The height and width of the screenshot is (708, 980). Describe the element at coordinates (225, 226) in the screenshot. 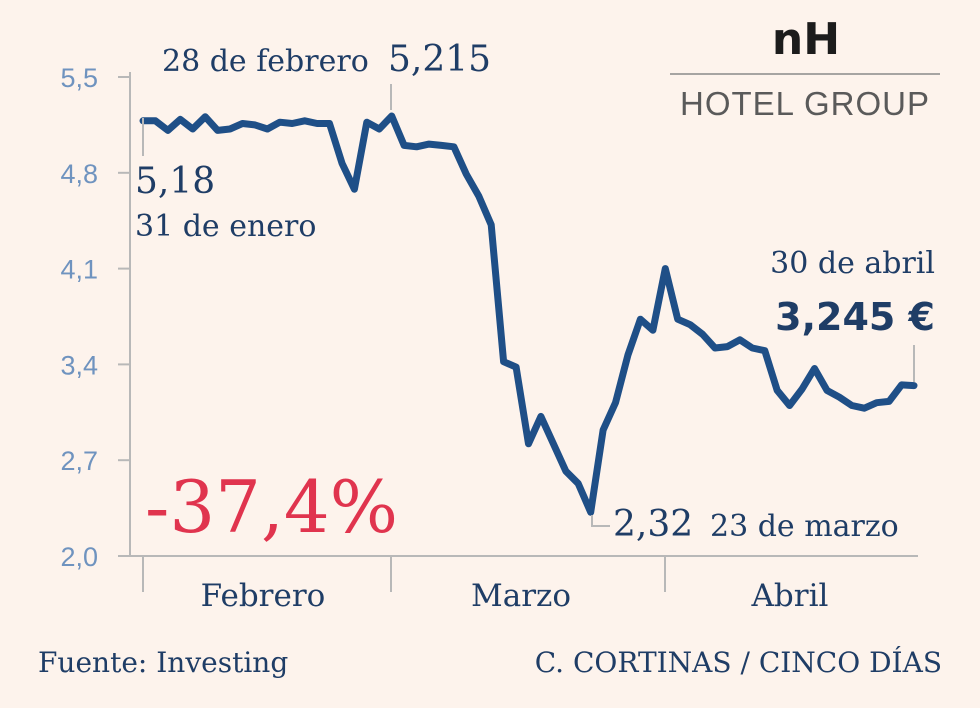

I see `start-date-label: 31 de enero` at that location.